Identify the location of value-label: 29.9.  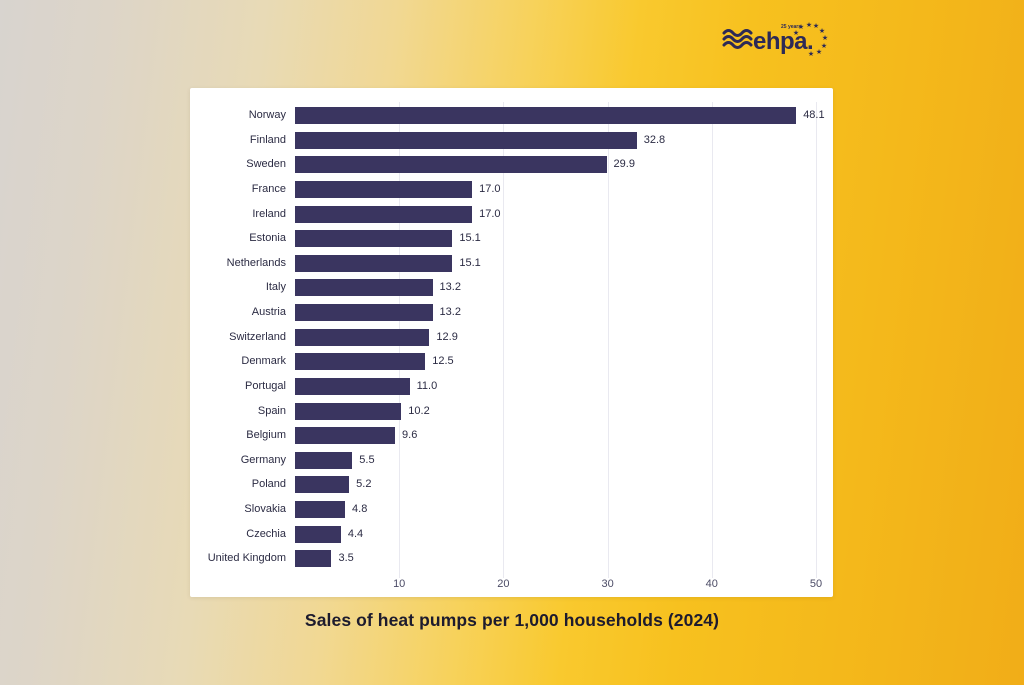
(624, 164).